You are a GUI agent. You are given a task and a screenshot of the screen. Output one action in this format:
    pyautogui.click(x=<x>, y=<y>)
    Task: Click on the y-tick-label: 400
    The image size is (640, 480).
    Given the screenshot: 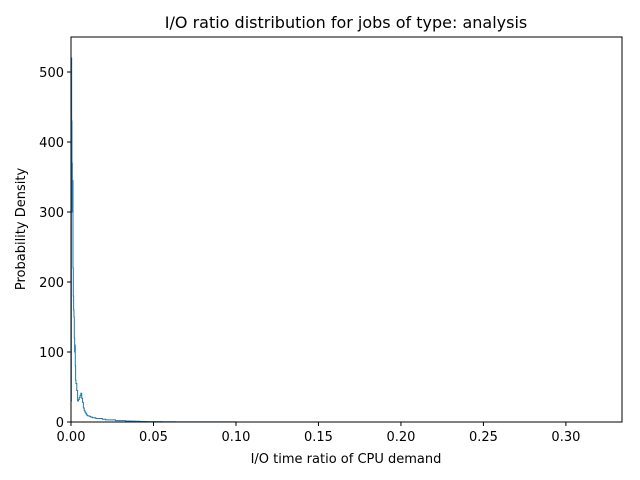 What is the action you would take?
    pyautogui.click(x=51, y=143)
    